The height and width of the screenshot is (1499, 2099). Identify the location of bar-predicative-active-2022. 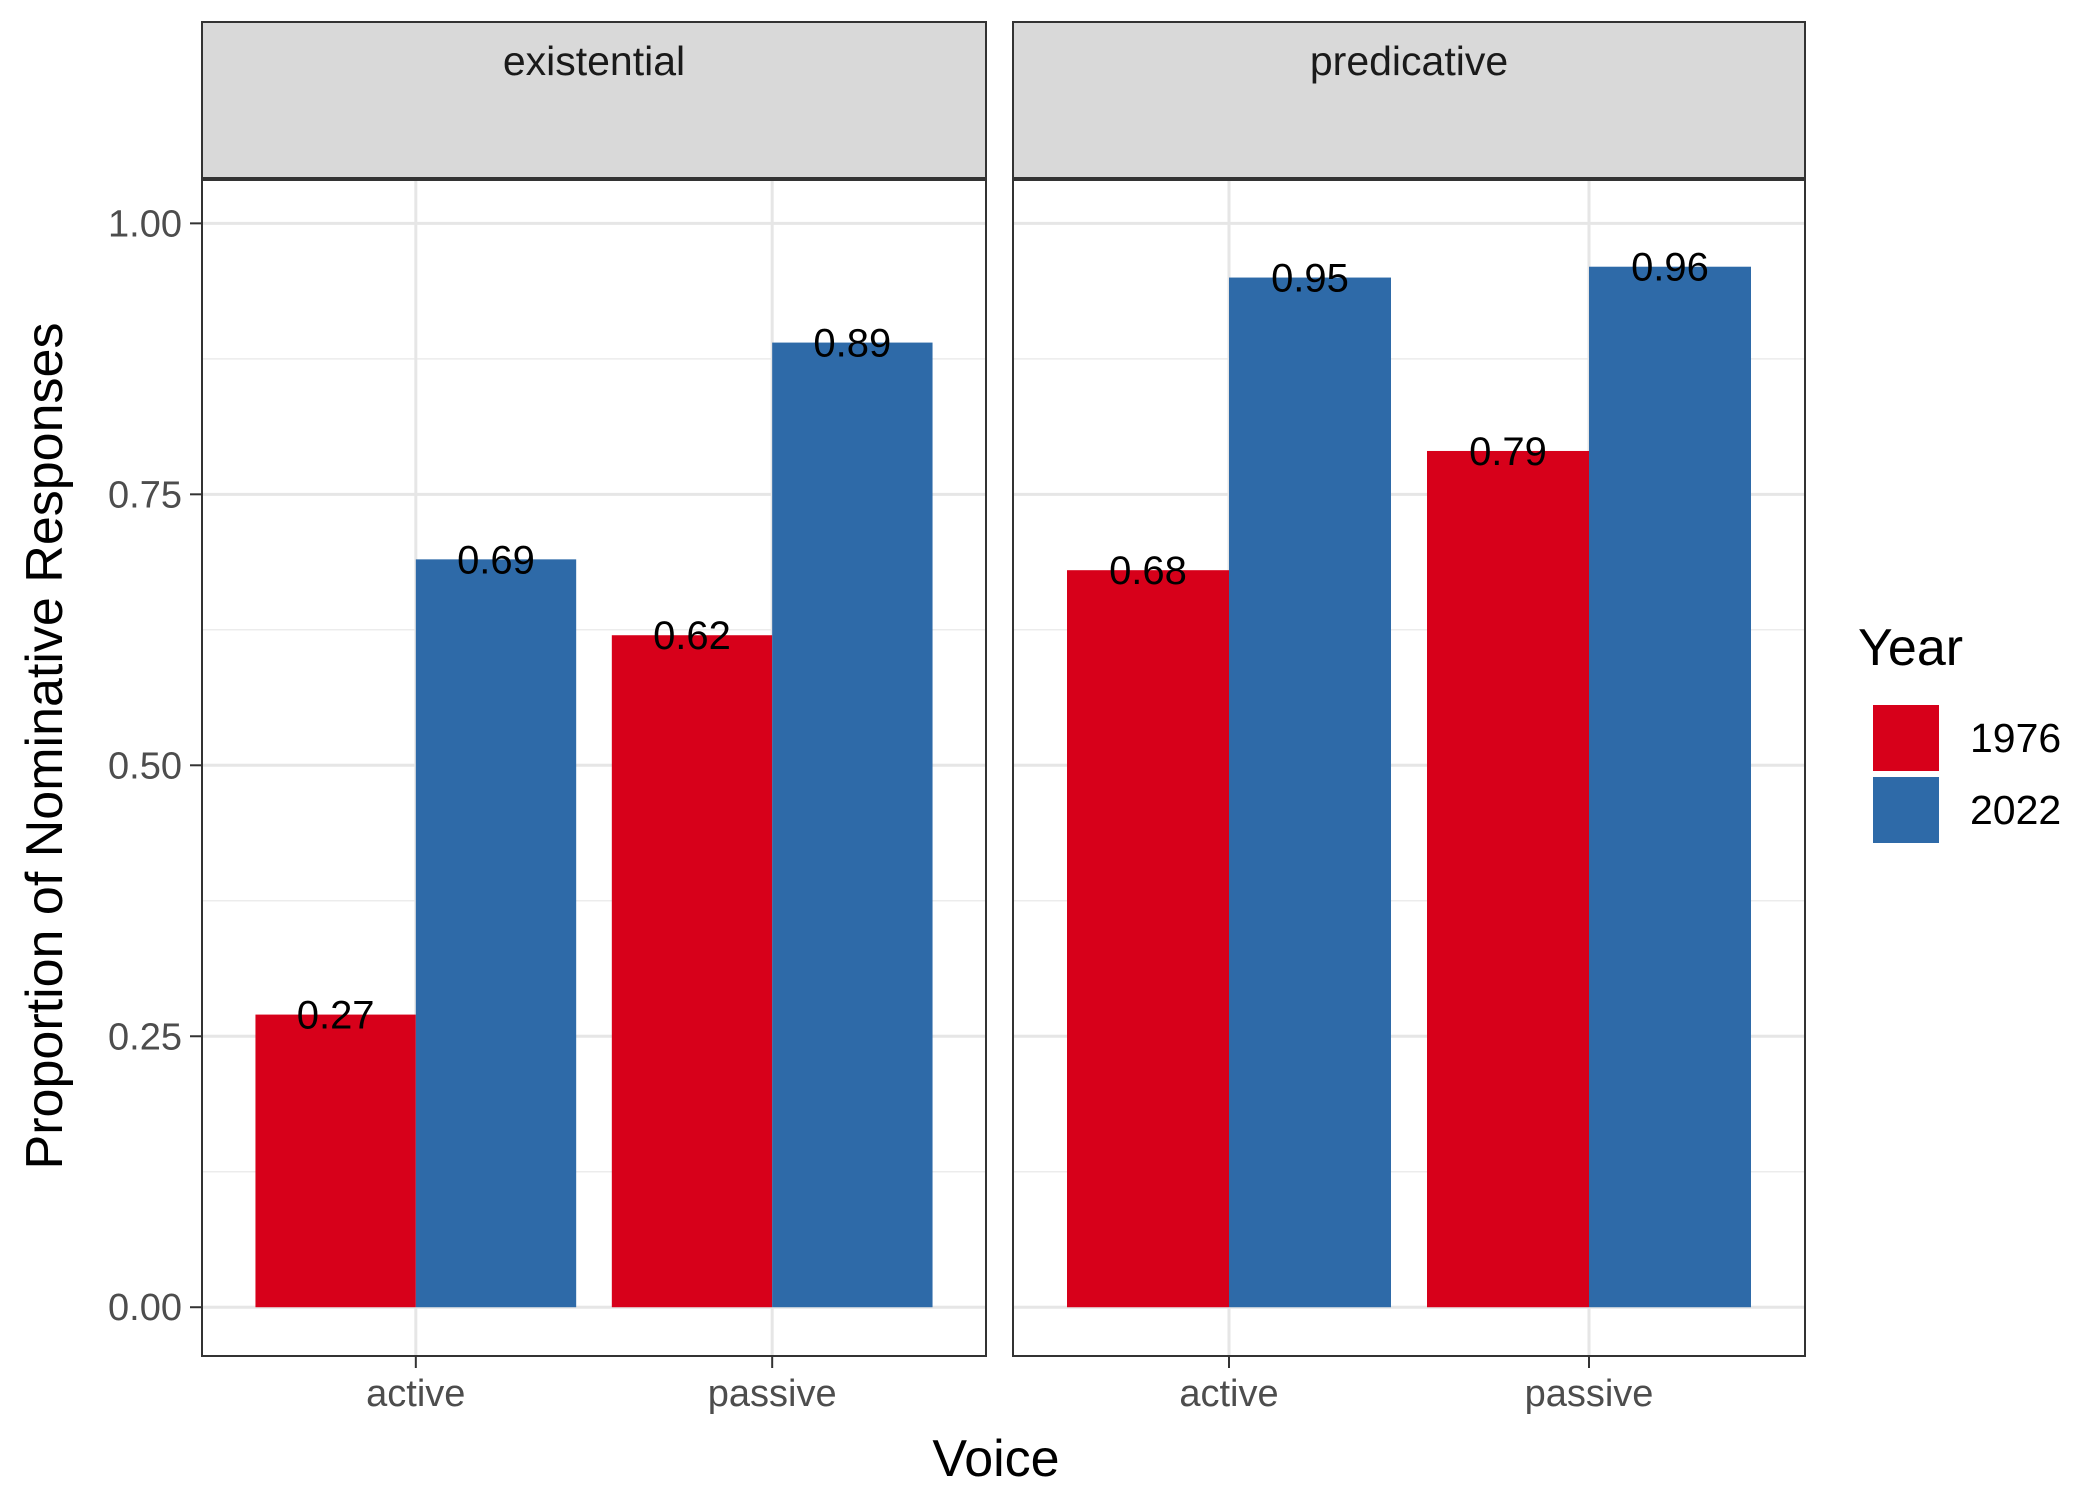
(1310, 792).